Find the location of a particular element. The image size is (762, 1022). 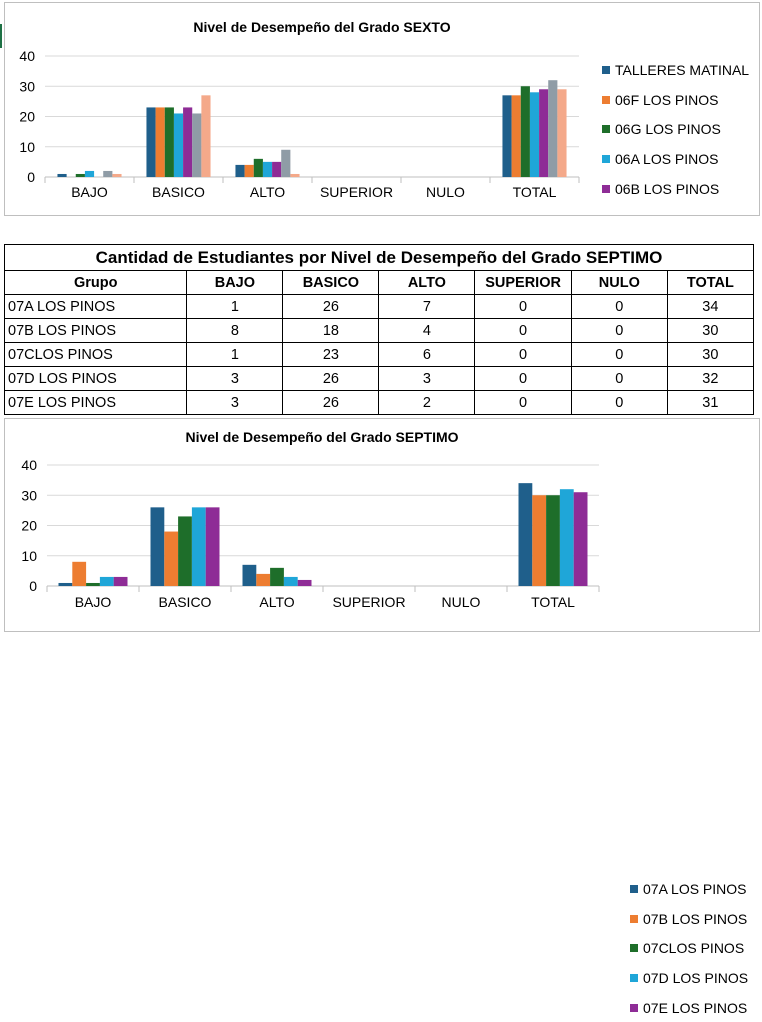

bar-0-s6-c5 is located at coordinates (562, 133).